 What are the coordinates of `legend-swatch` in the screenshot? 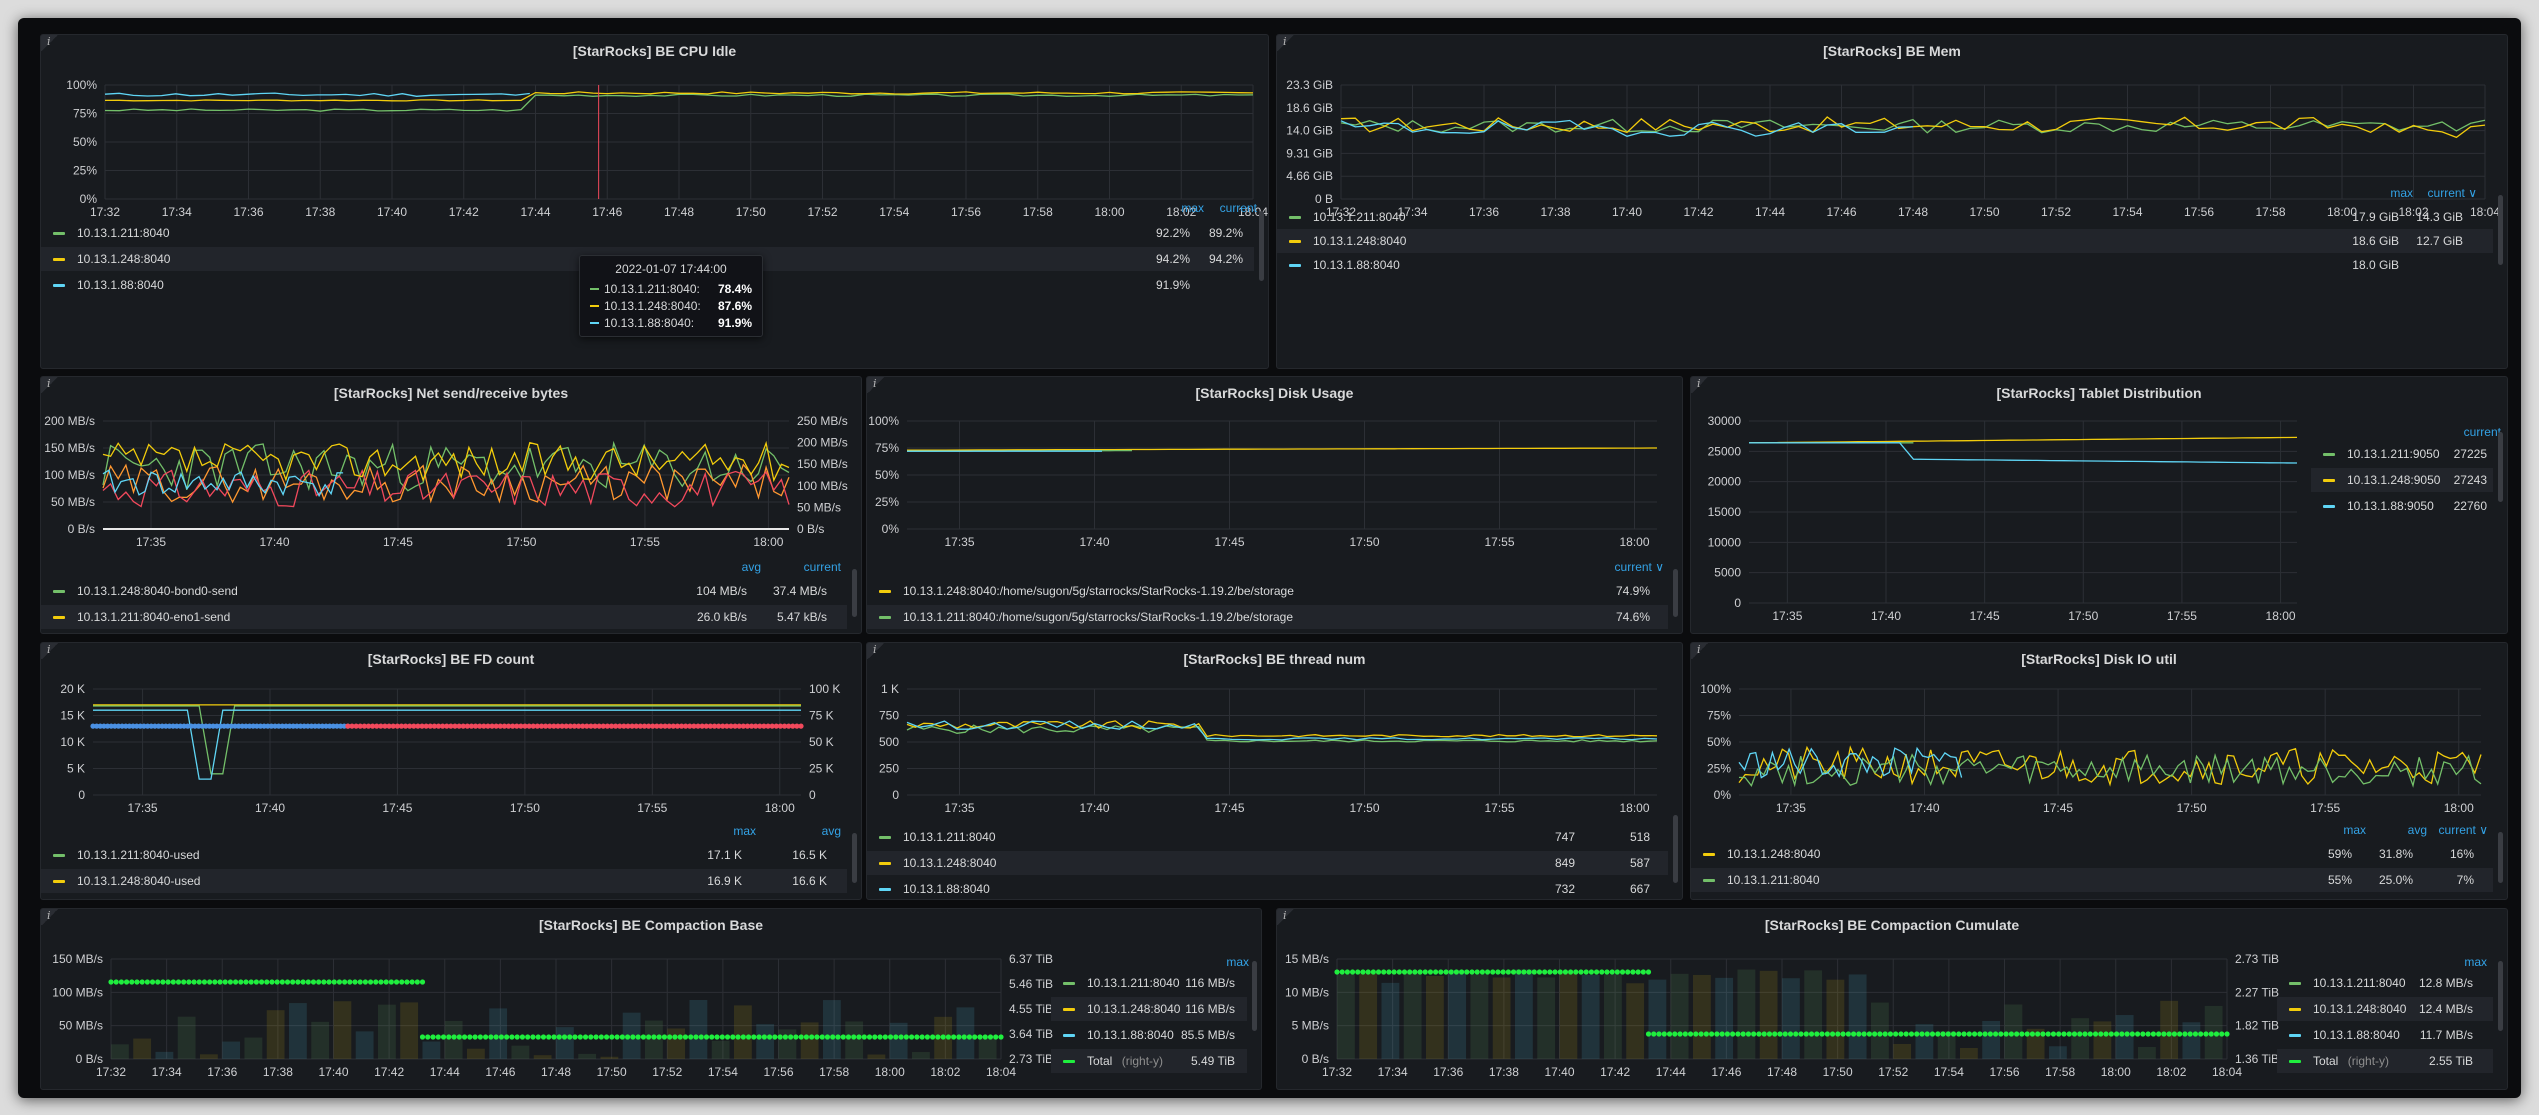 It's located at (2329, 454).